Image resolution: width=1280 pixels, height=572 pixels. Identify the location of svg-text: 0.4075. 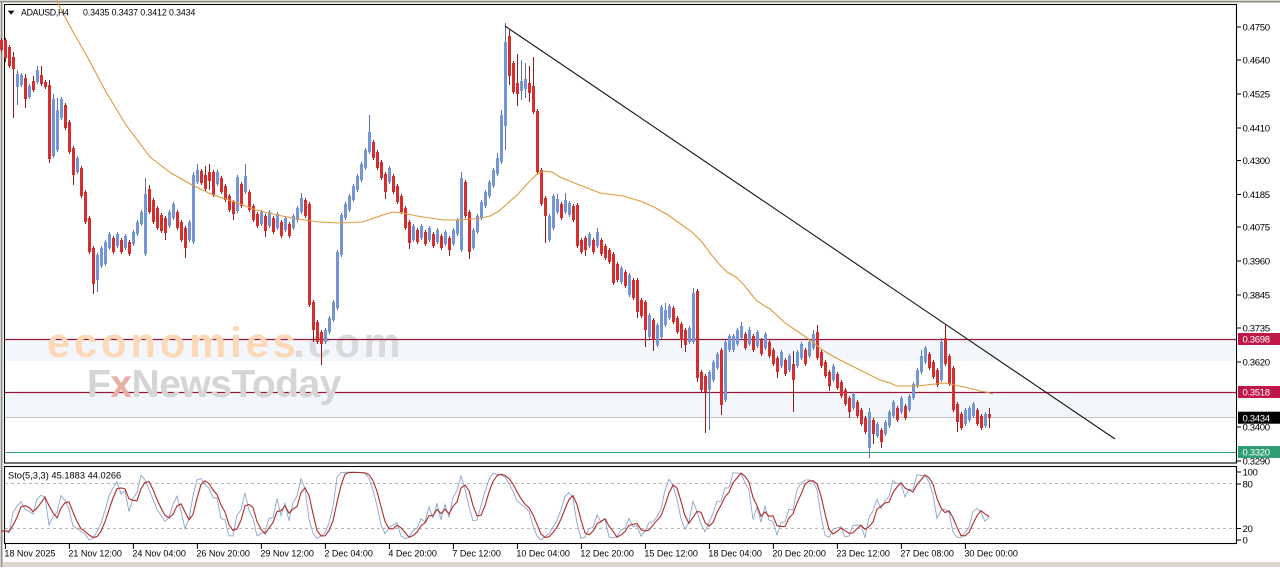
(1256, 227).